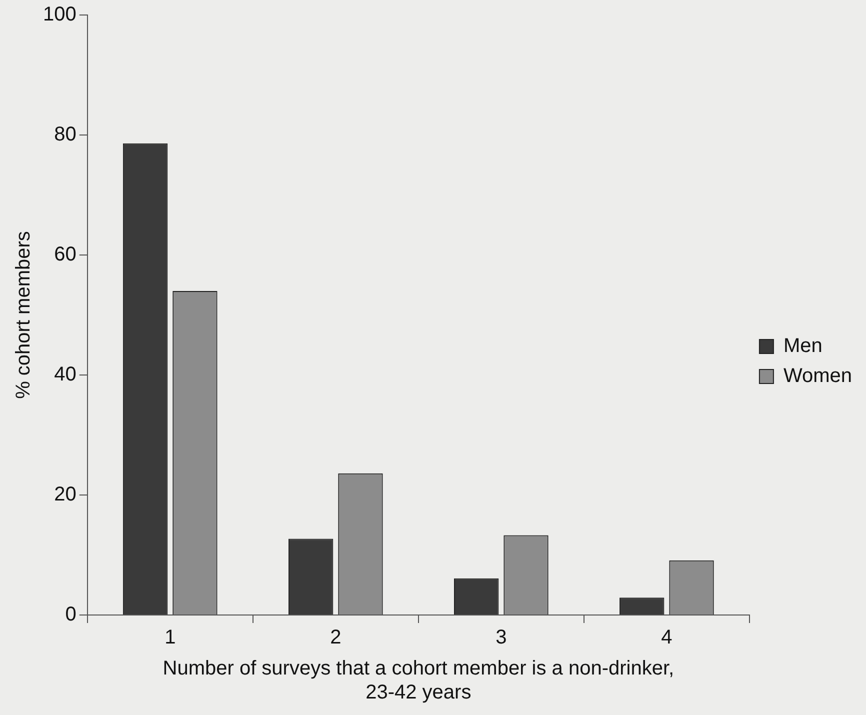  Describe the element at coordinates (65, 495) in the screenshot. I see `y-tick-label: 20` at that location.